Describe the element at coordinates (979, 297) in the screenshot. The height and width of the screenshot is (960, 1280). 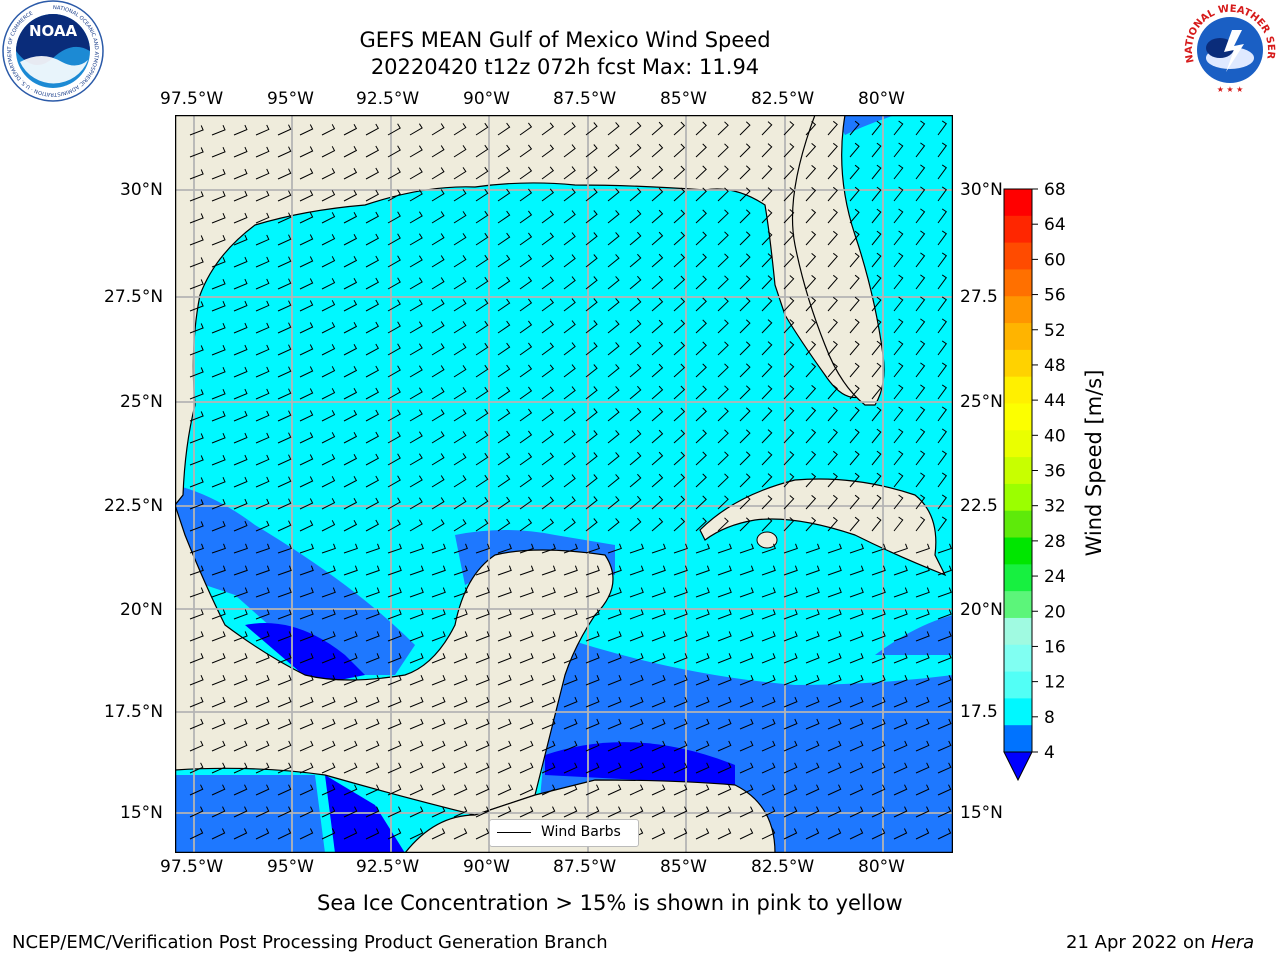
I see `right-lat-tick: 27.5` at that location.